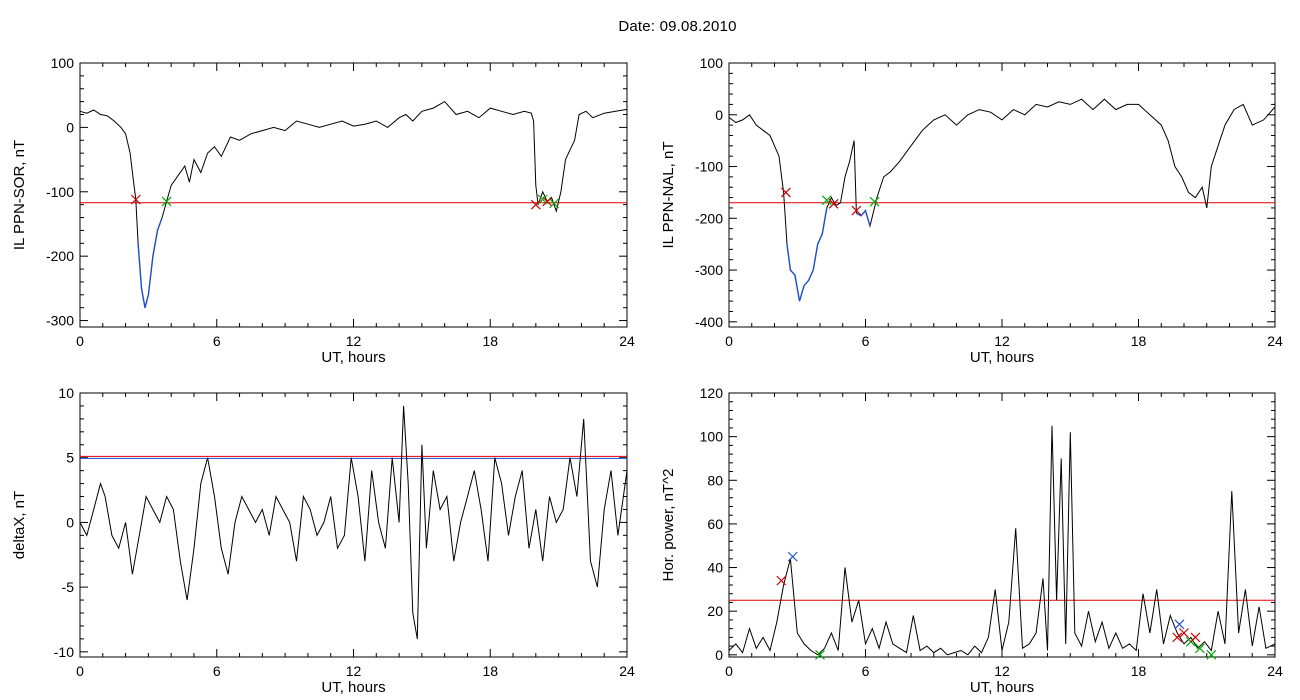  Describe the element at coordinates (715, 480) in the screenshot. I see `y-tick-label: 80` at that location.